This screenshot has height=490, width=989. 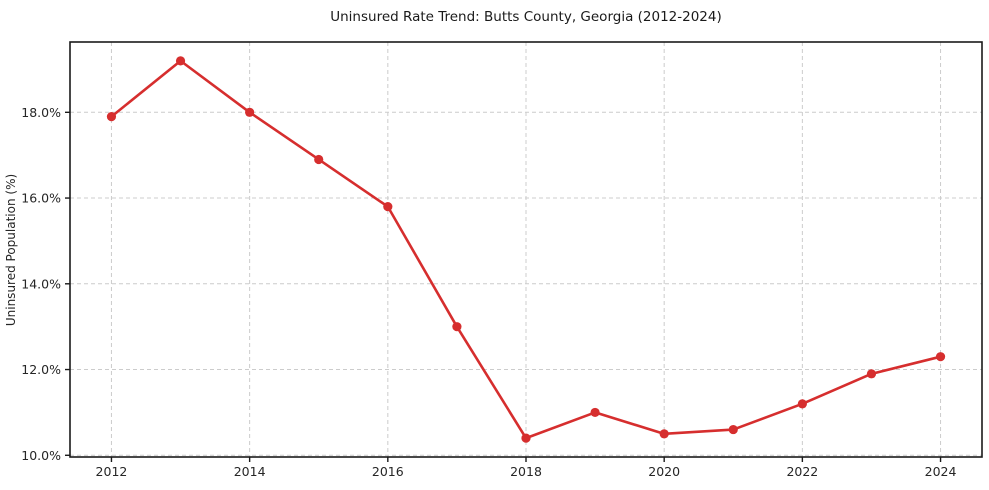 What do you see at coordinates (41, 369) in the screenshot?
I see `y-tick-label: 12.0%` at bounding box center [41, 369].